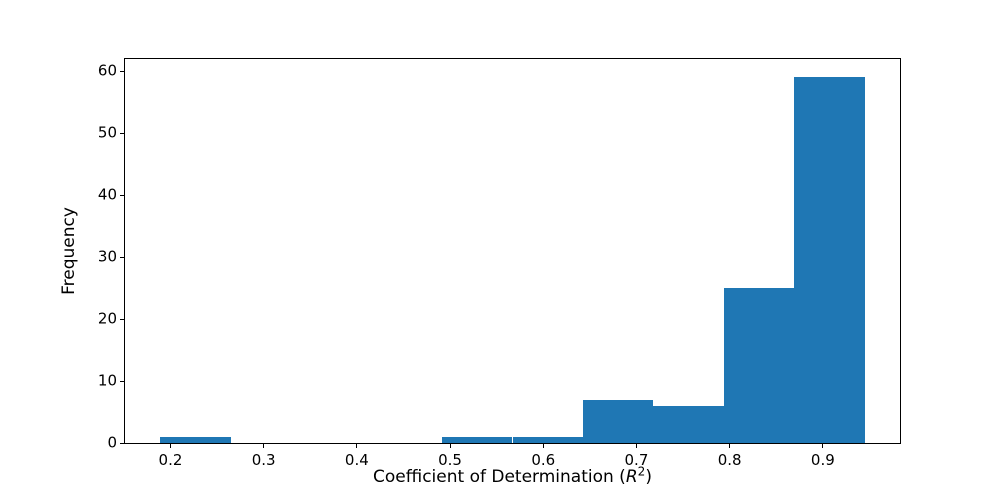 Image resolution: width=1000 pixels, height=500 pixels. I want to click on x-tick-label: 0.2, so click(170, 460).